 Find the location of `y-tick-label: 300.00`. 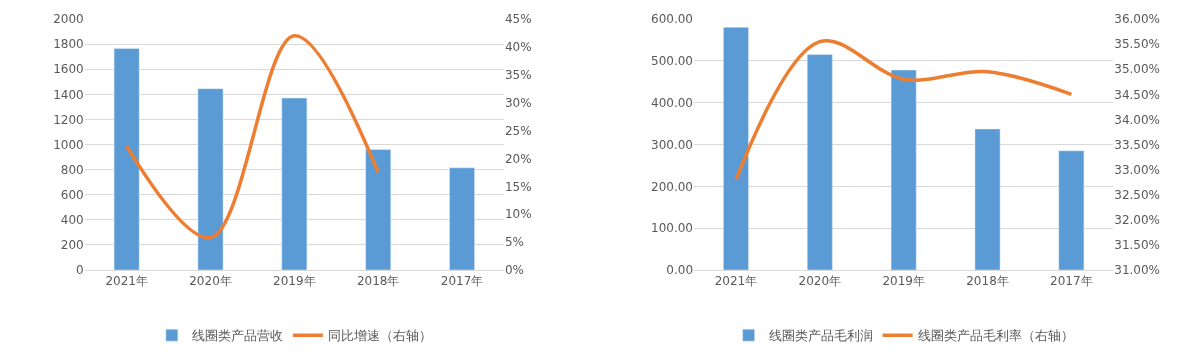

y-tick-label: 300.00 is located at coordinates (672, 144).